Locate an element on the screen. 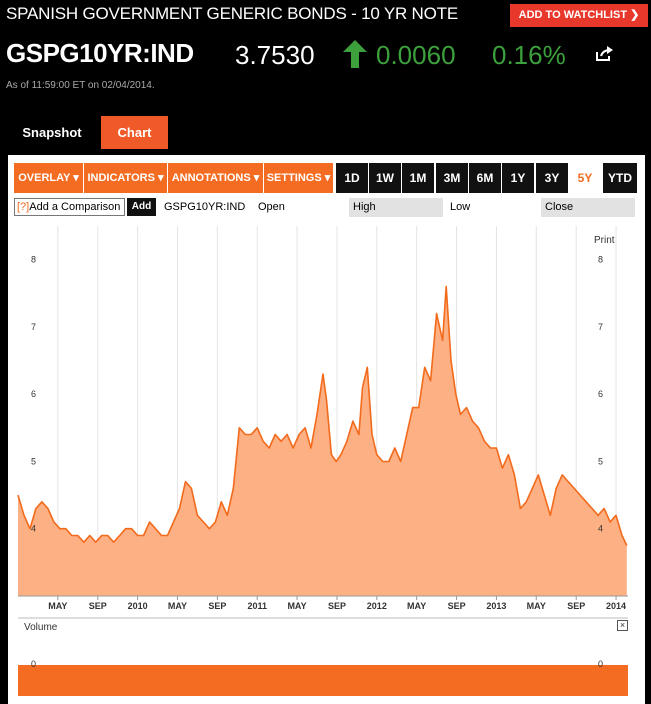  range-ytd-button: YTD is located at coordinates (620, 178).